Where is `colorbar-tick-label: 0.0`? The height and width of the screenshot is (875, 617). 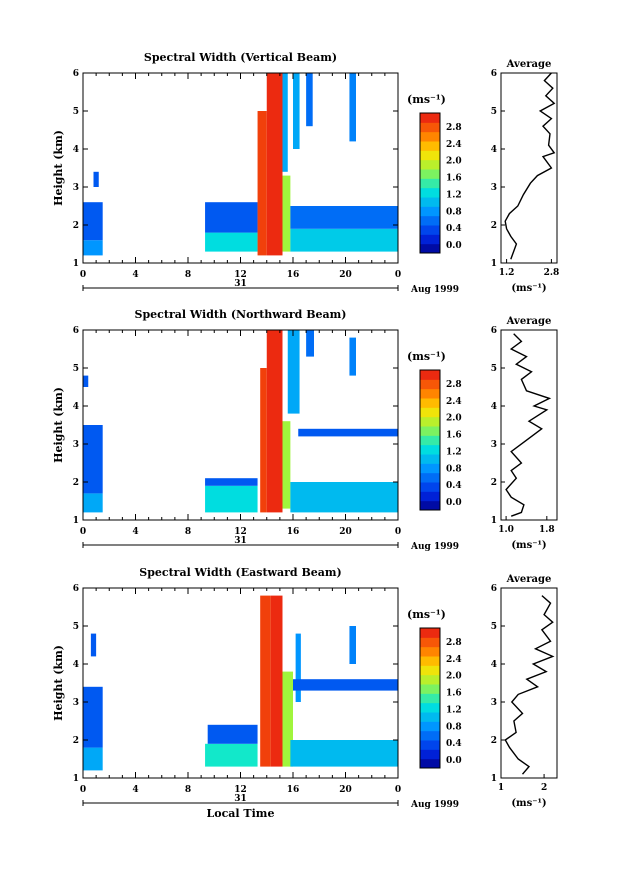
colorbar-tick-label: 0.0 is located at coordinates (454, 761).